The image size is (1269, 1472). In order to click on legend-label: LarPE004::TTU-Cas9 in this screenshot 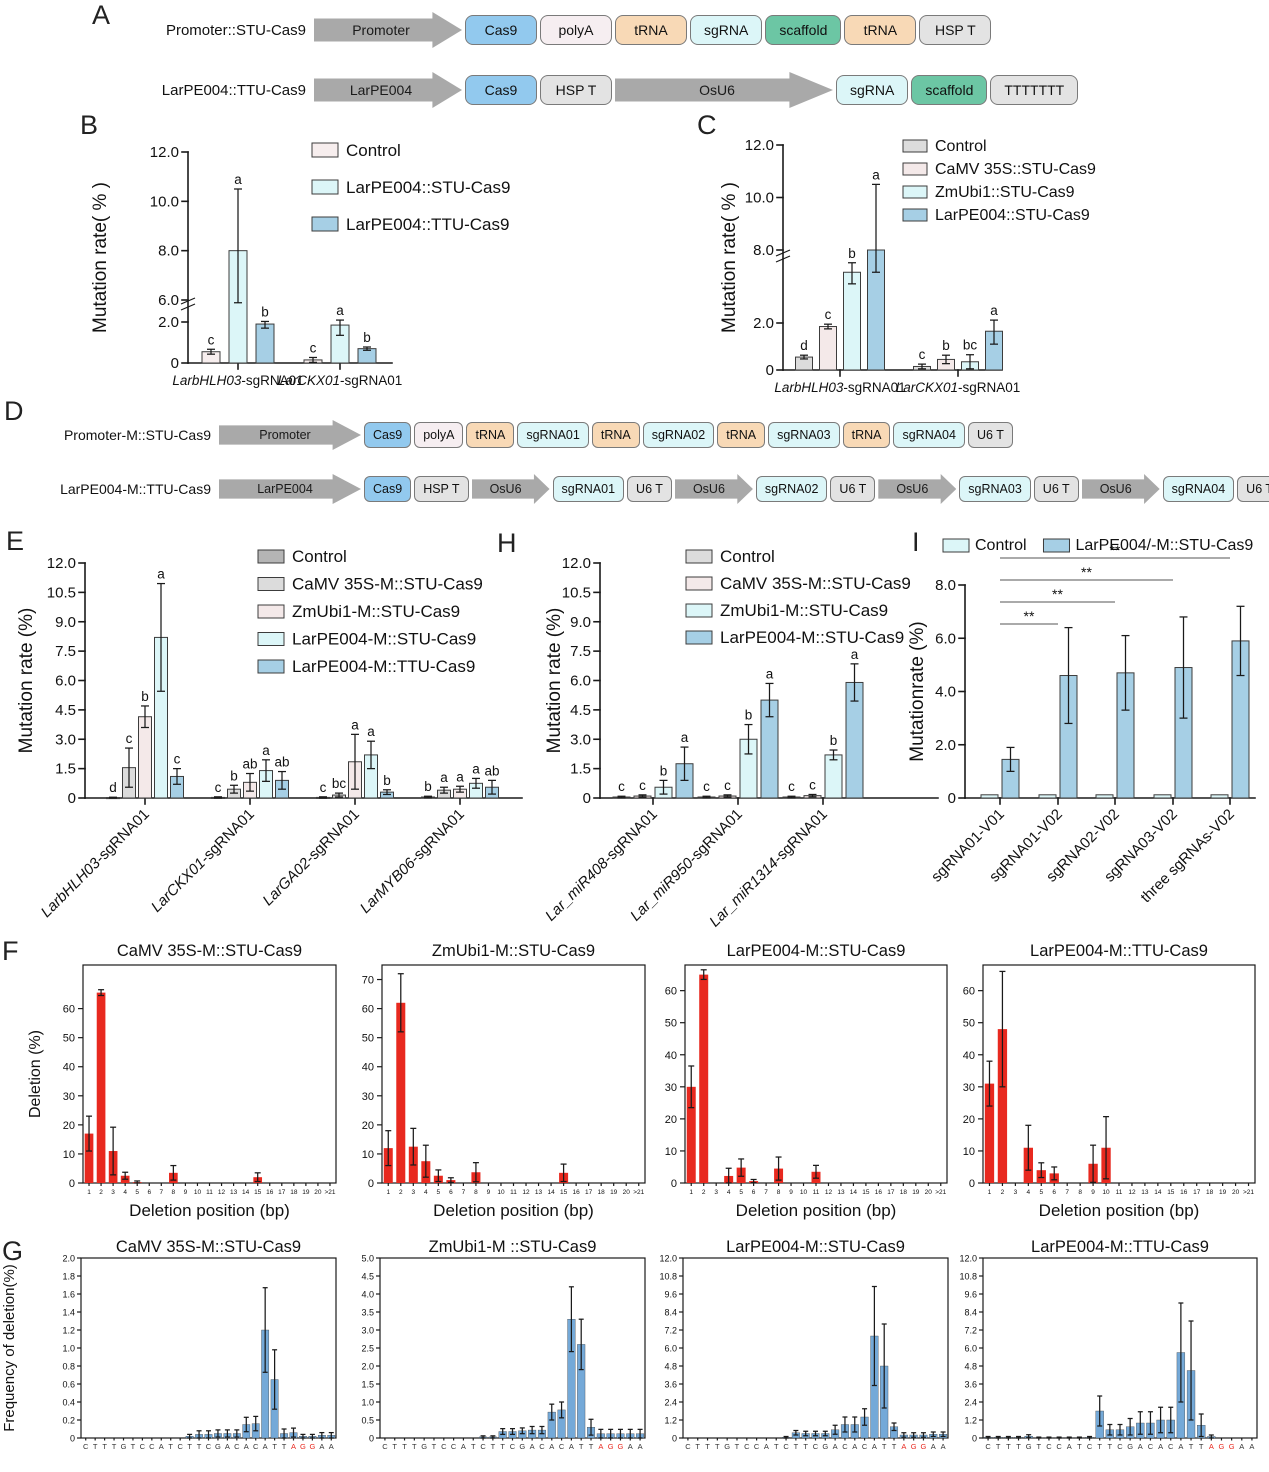, I will do `click(427, 224)`.